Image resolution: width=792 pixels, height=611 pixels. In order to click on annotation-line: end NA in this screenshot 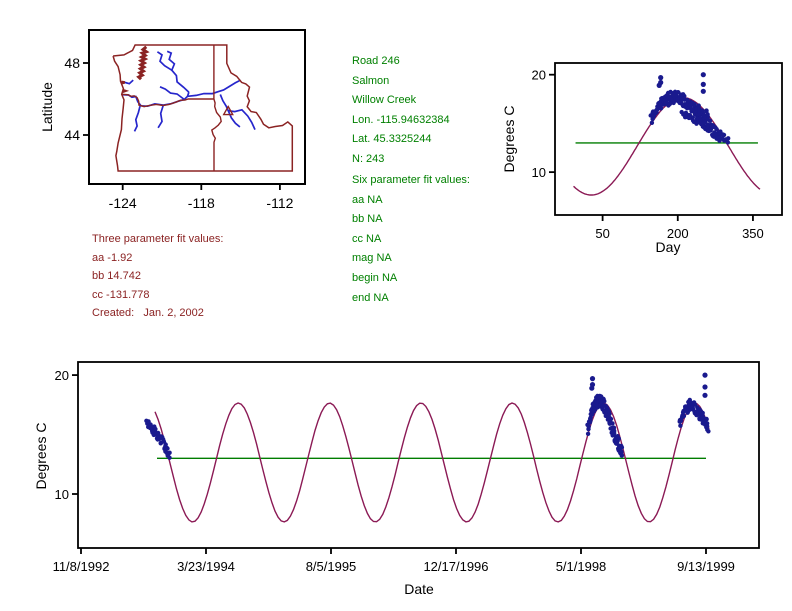, I will do `click(370, 297)`.